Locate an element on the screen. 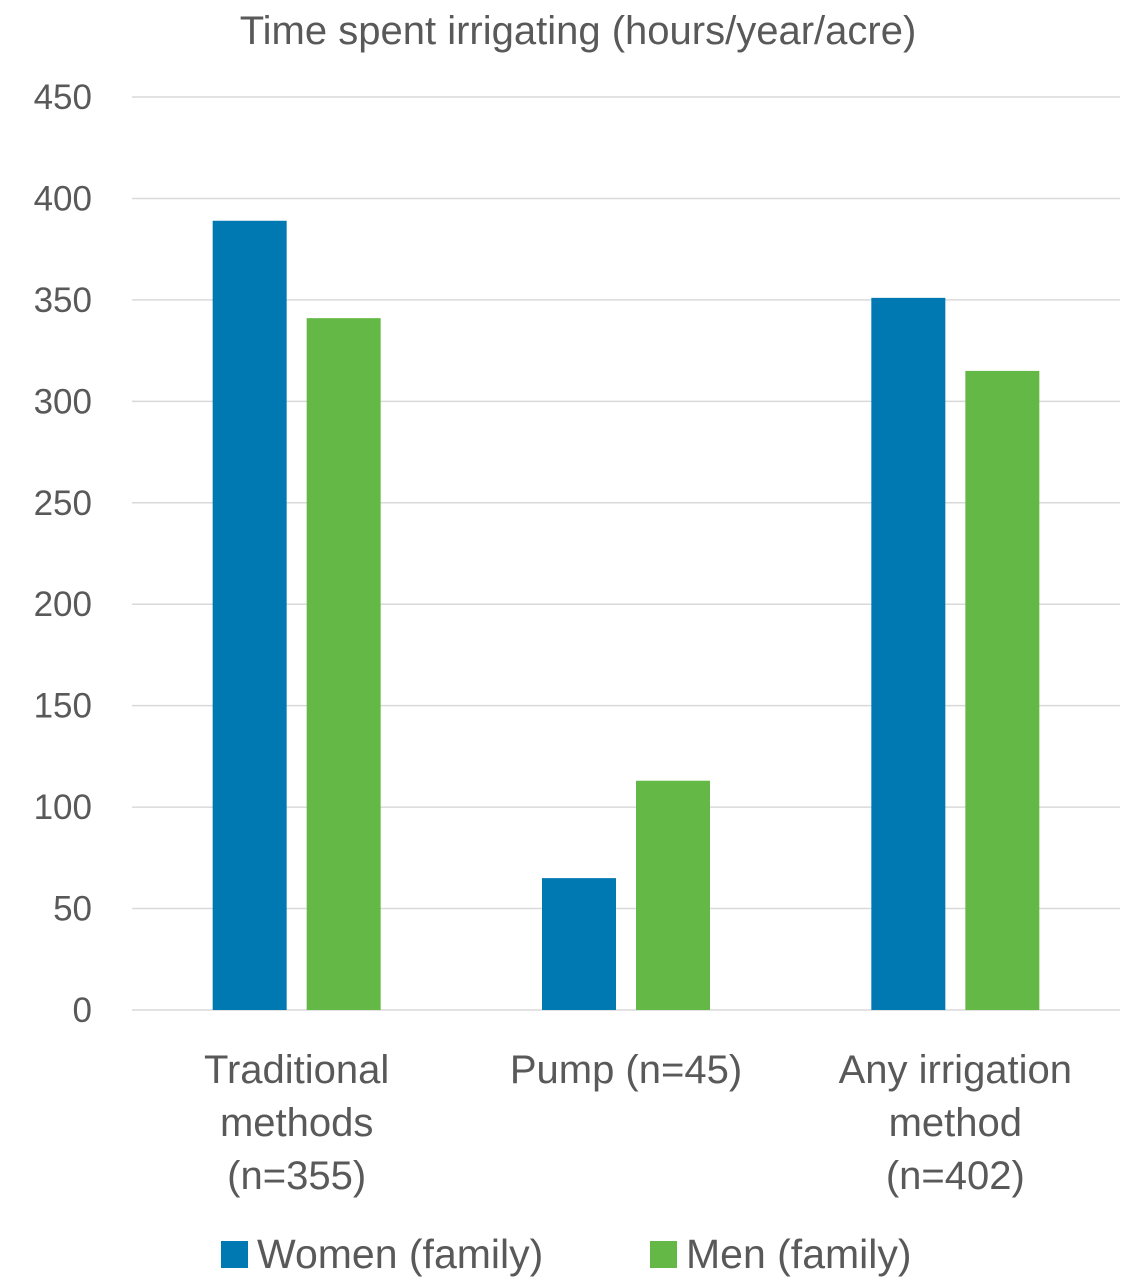  y-tick-label: 150 is located at coordinates (63, 706).